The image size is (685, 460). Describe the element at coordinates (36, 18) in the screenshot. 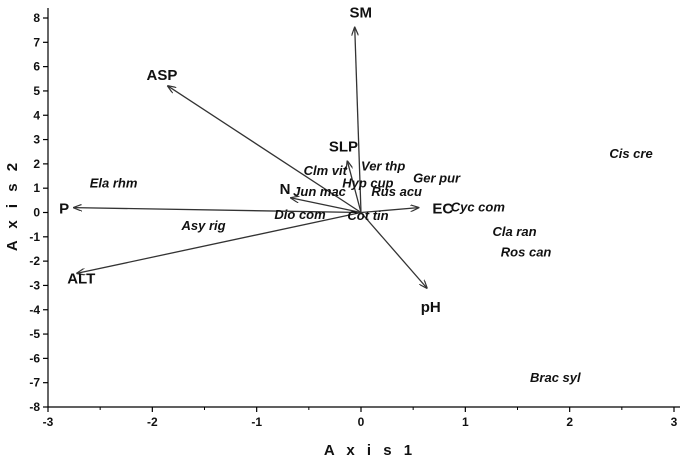

I see `y-tick-label: 8` at that location.